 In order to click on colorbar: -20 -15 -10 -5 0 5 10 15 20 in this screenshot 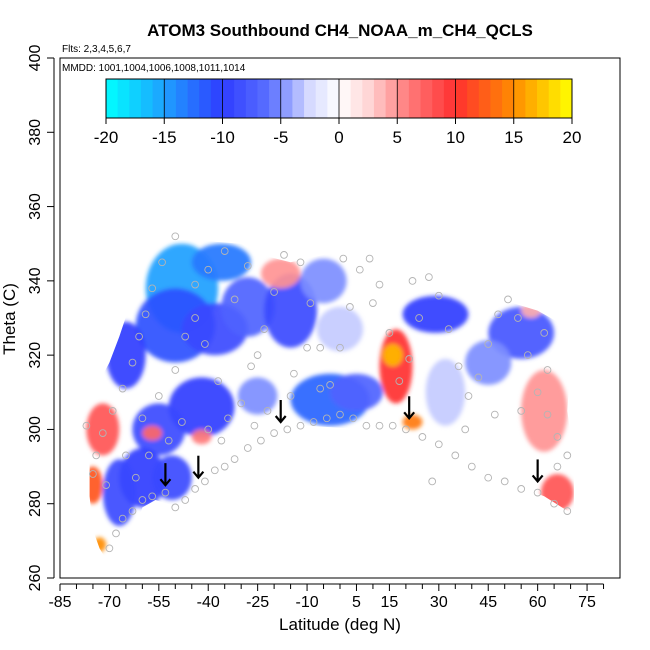, I will do `click(337, 112)`.